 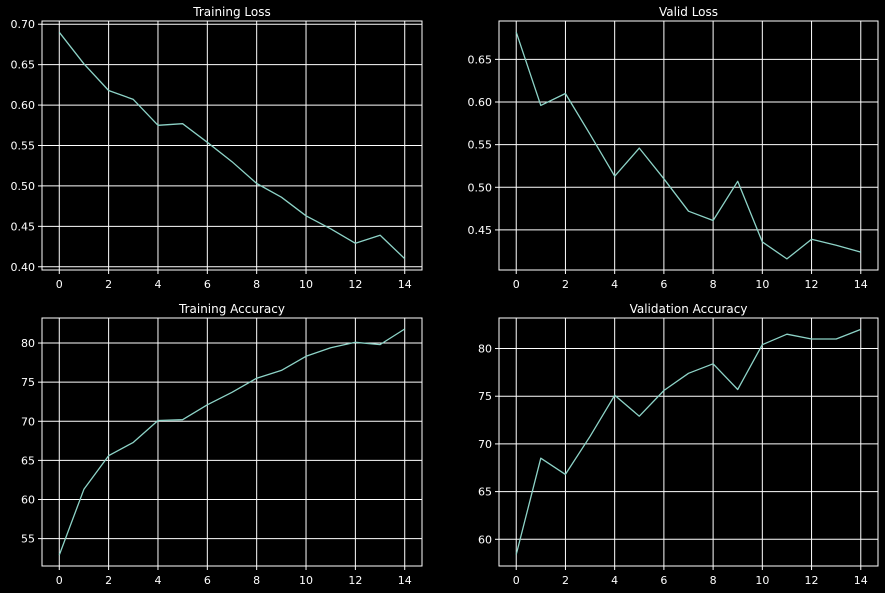 What do you see at coordinates (231, 12) in the screenshot?
I see `chart-title: Training Loss` at bounding box center [231, 12].